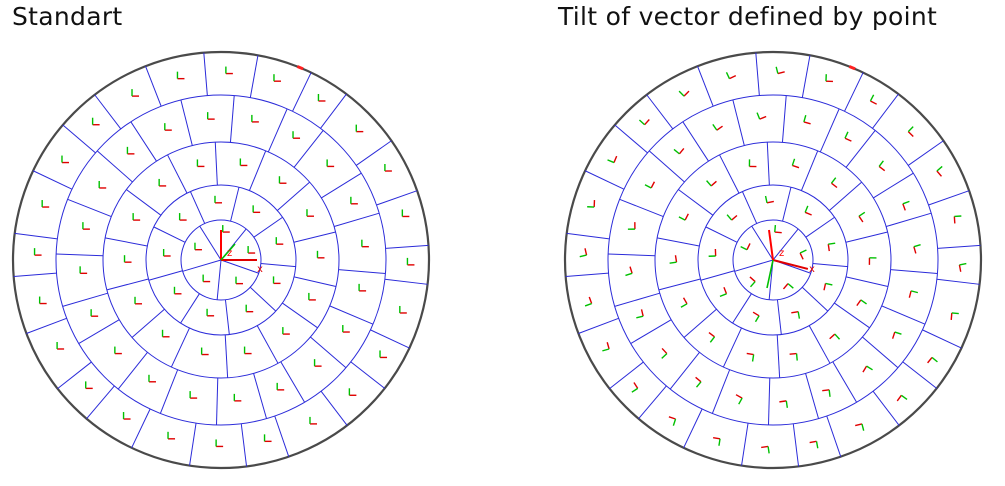 This screenshot has height=486, width=1005. I want to click on axis-label-x: x, so click(260, 269).